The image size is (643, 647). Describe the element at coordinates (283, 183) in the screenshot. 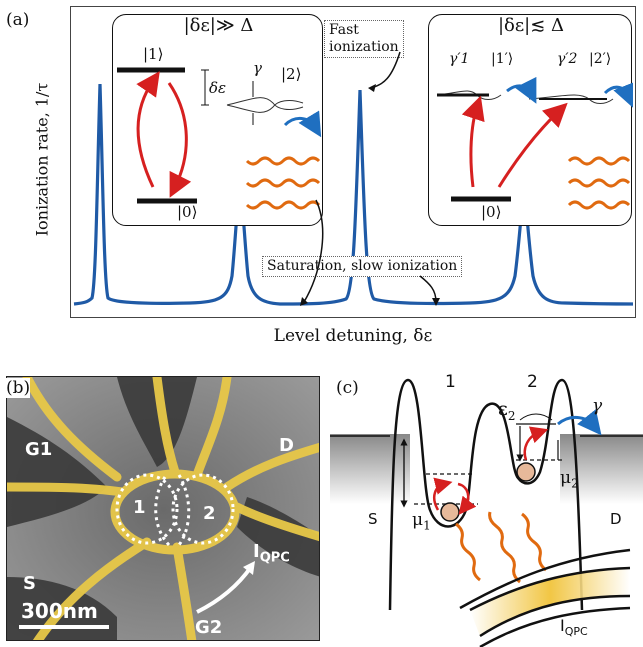

I see `photon-waves` at that location.